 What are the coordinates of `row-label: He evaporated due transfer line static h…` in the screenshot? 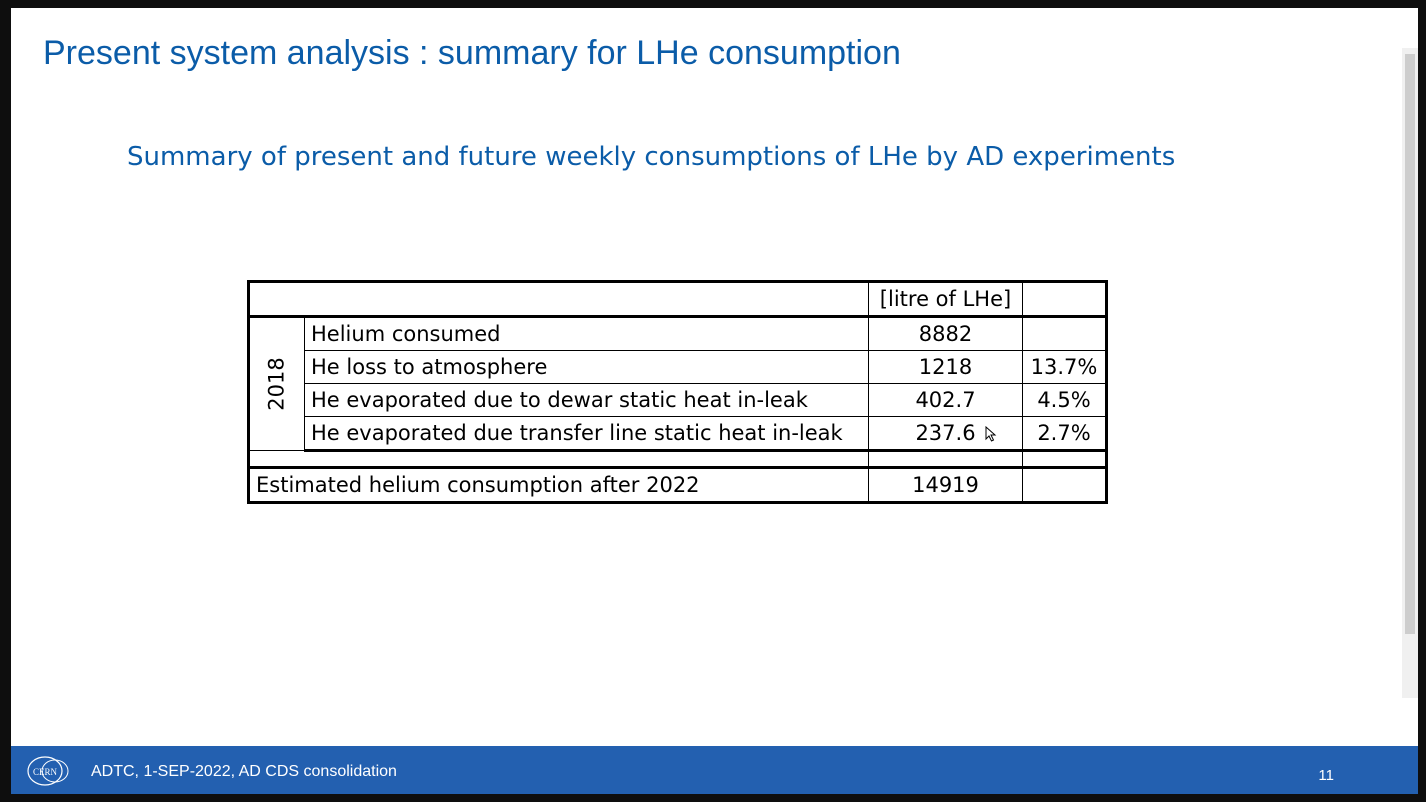 It's located at (586, 434).